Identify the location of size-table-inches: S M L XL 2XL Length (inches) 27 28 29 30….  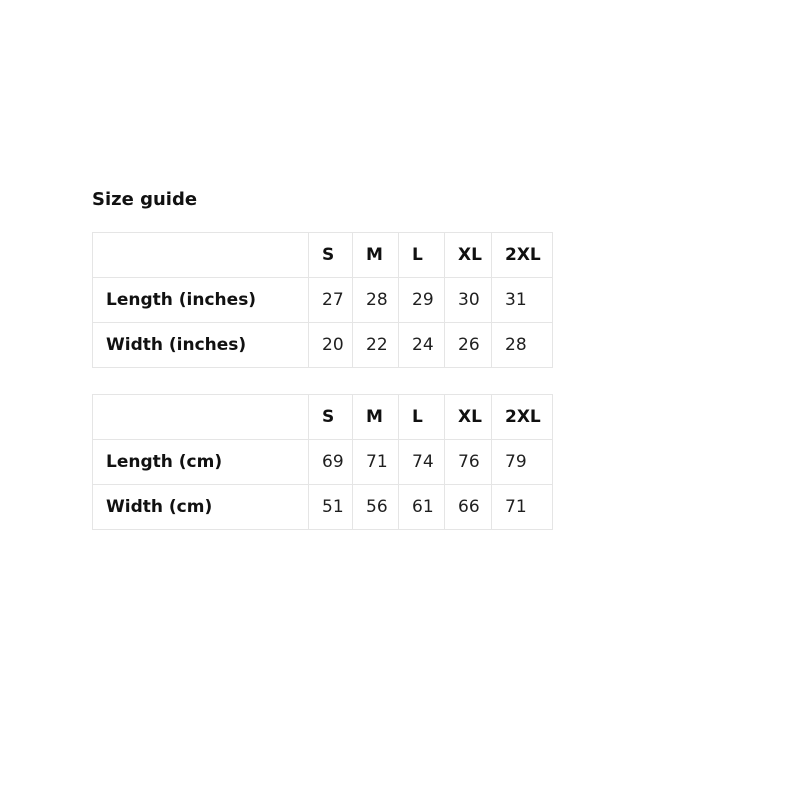
(322, 300).